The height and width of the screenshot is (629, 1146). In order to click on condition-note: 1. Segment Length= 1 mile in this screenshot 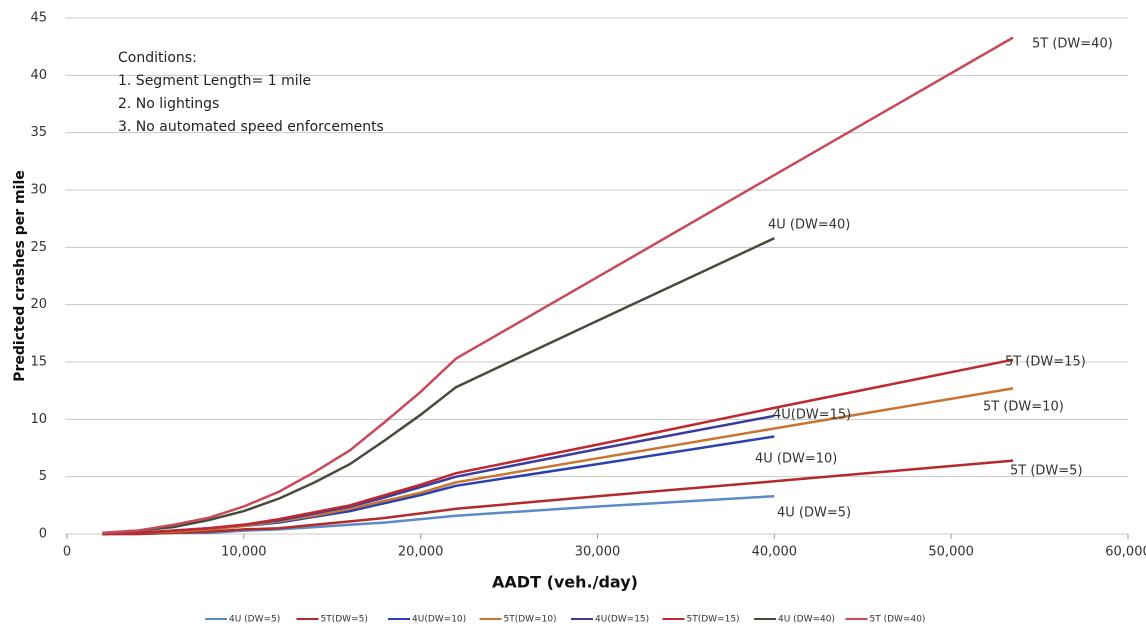, I will do `click(214, 81)`.